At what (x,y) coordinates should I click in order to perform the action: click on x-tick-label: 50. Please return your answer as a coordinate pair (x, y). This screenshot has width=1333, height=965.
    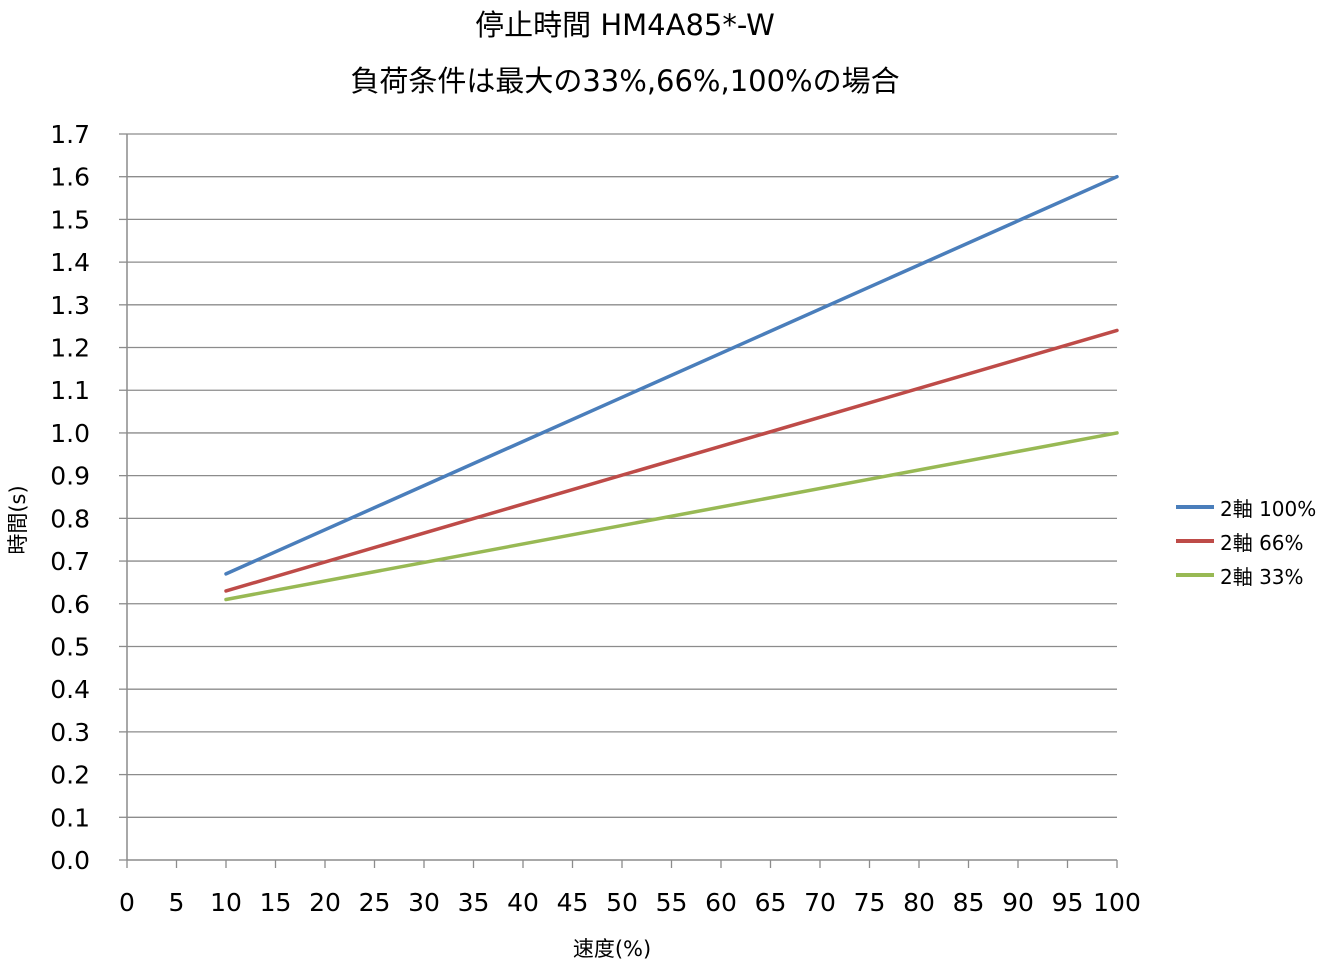
    Looking at the image, I should click on (622, 902).